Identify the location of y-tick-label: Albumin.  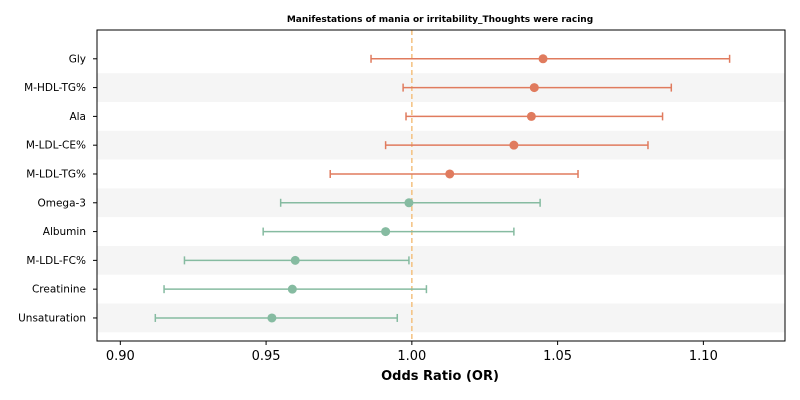
(64, 232).